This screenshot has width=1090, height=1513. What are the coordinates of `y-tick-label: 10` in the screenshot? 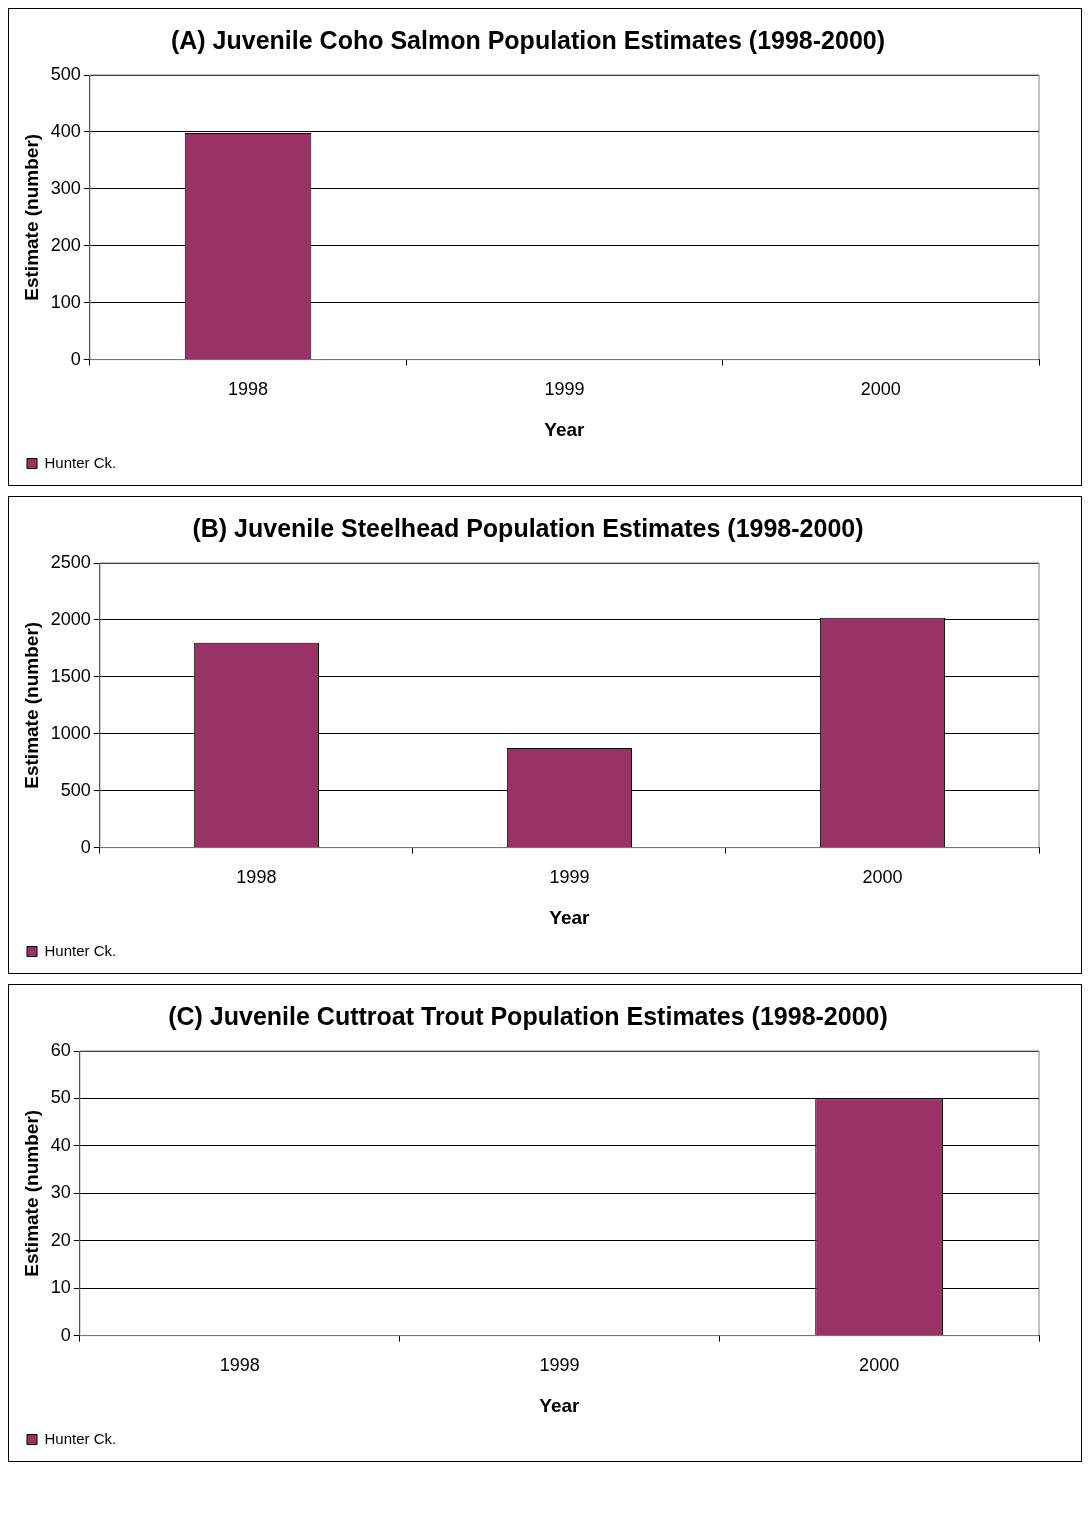 It's located at (60, 1287).